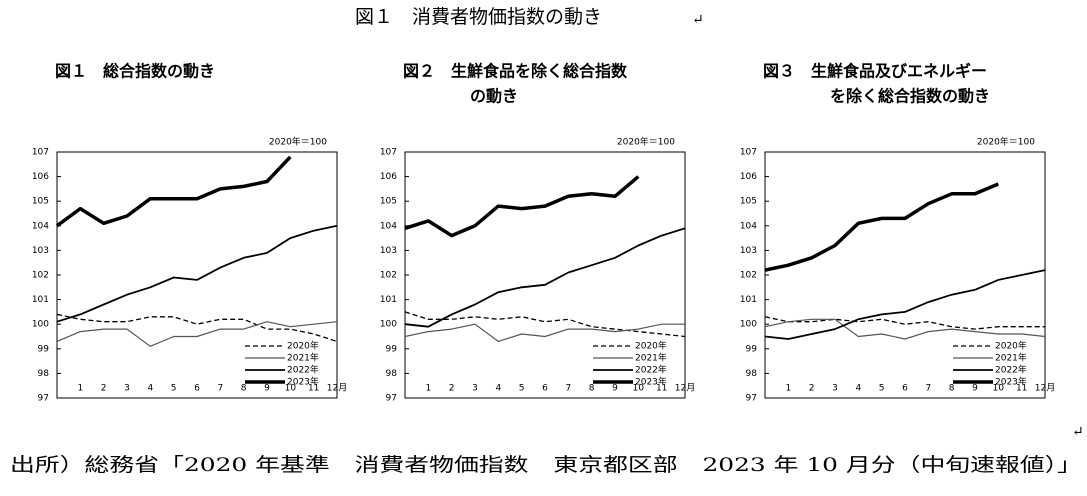  What do you see at coordinates (135, 71) in the screenshot?
I see `chart-title: 図１ 総合指数の動き` at bounding box center [135, 71].